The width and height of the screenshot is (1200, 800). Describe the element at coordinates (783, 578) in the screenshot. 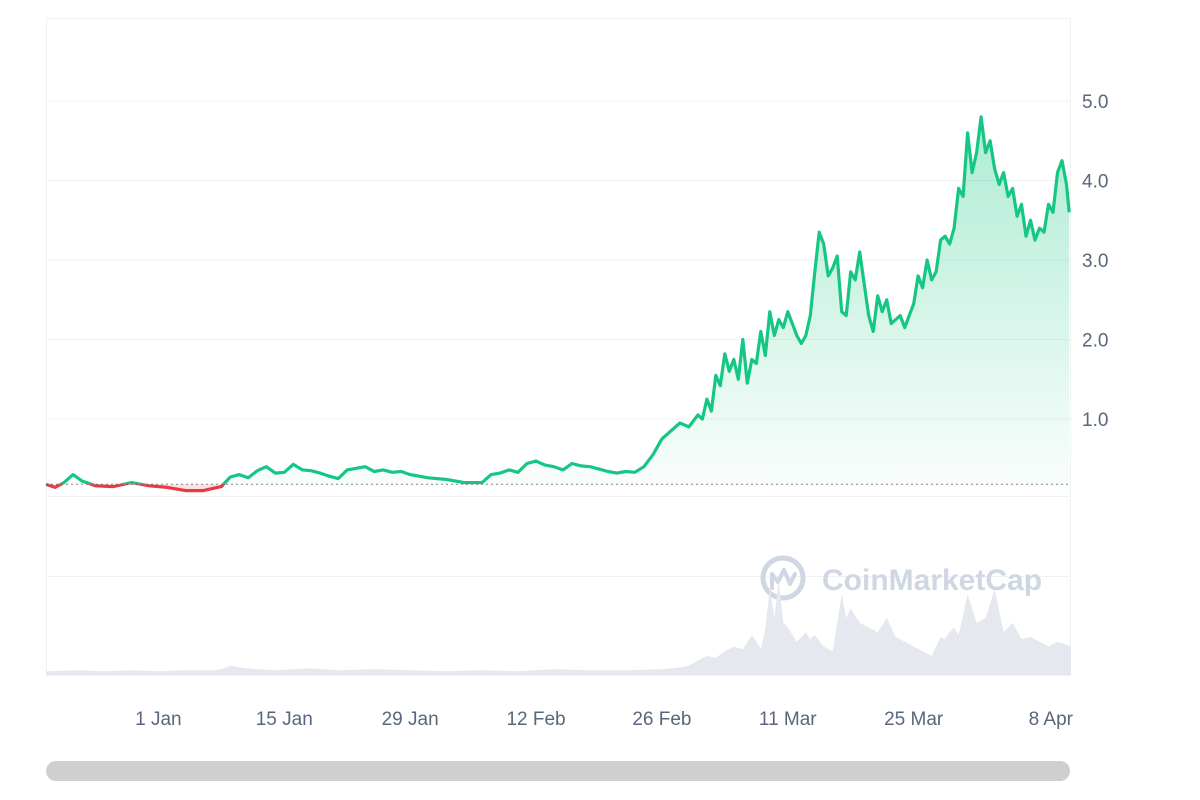

I see `coinmarketcap-logo-icon` at that location.